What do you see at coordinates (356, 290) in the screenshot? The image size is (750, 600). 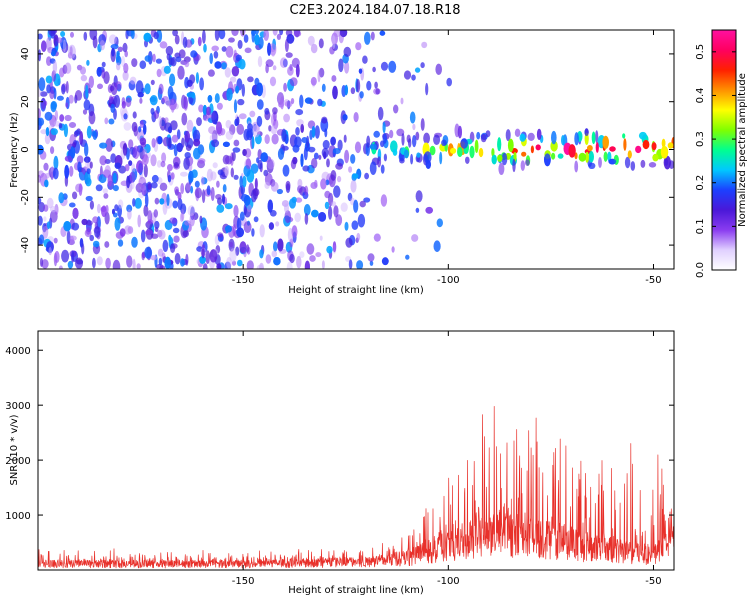 I see `spectrogram-x-label: Height of straight line (km)` at bounding box center [356, 290].